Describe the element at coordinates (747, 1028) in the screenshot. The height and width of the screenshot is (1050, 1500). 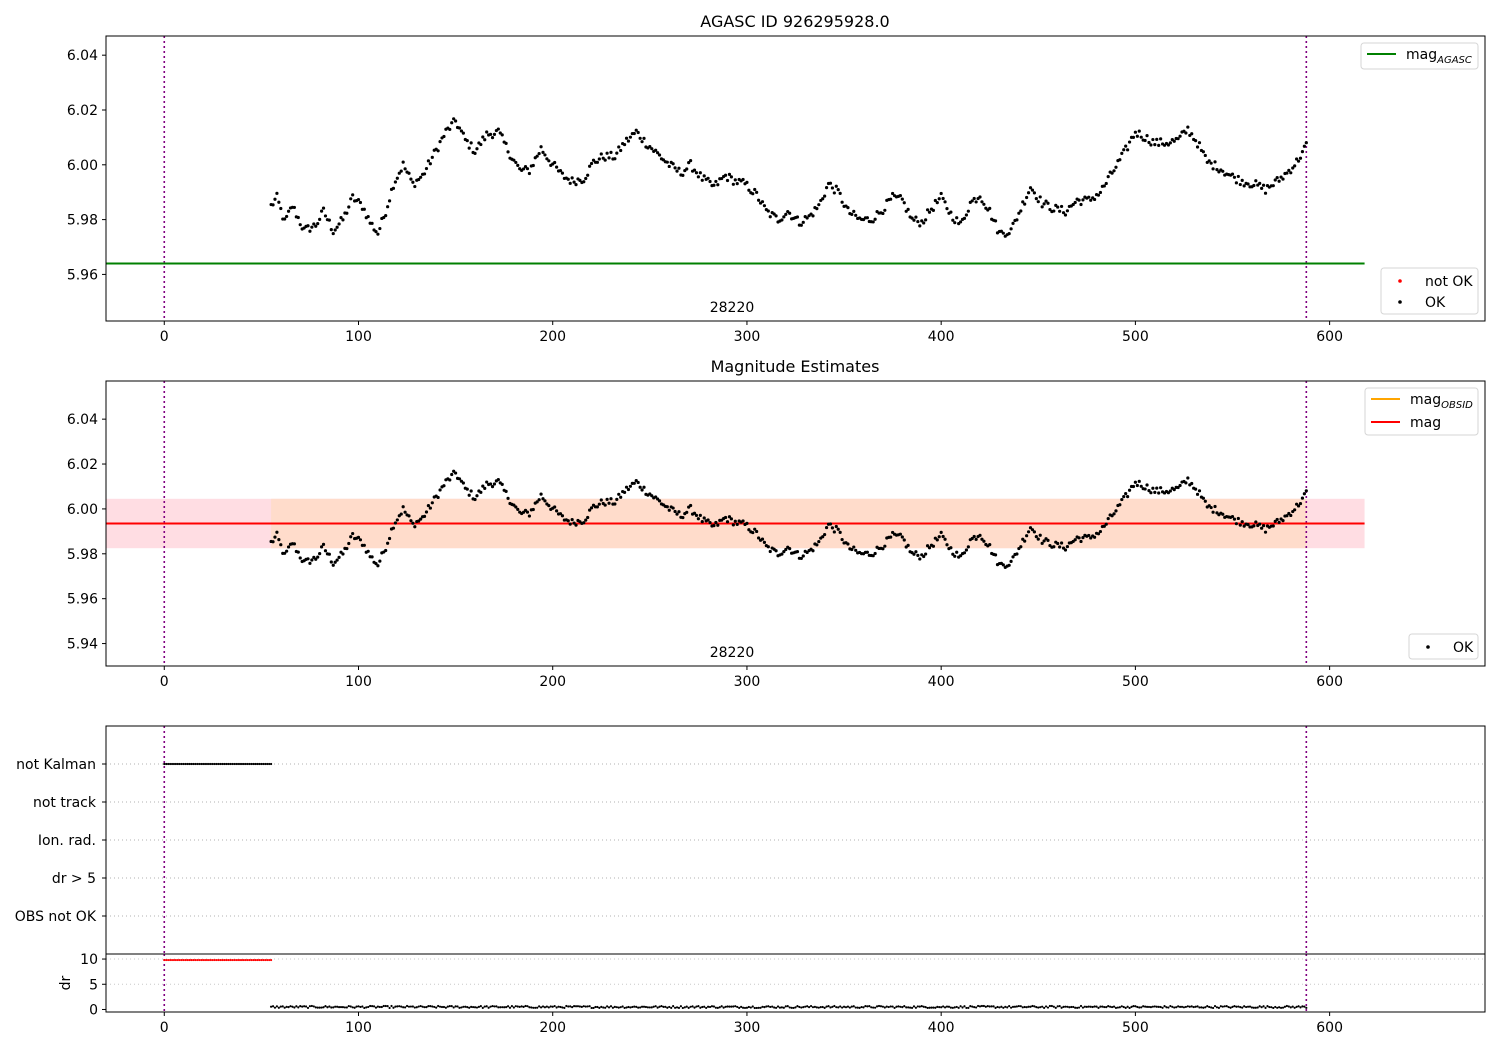
I see `x-tick-label: 300` at that location.